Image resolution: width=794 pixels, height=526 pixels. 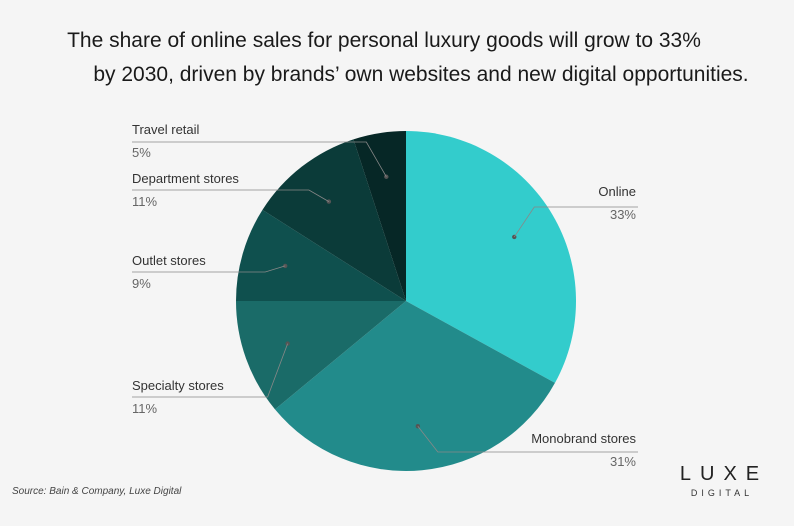 What do you see at coordinates (722, 493) in the screenshot?
I see `brand-logo-sub: DIGITAL` at bounding box center [722, 493].